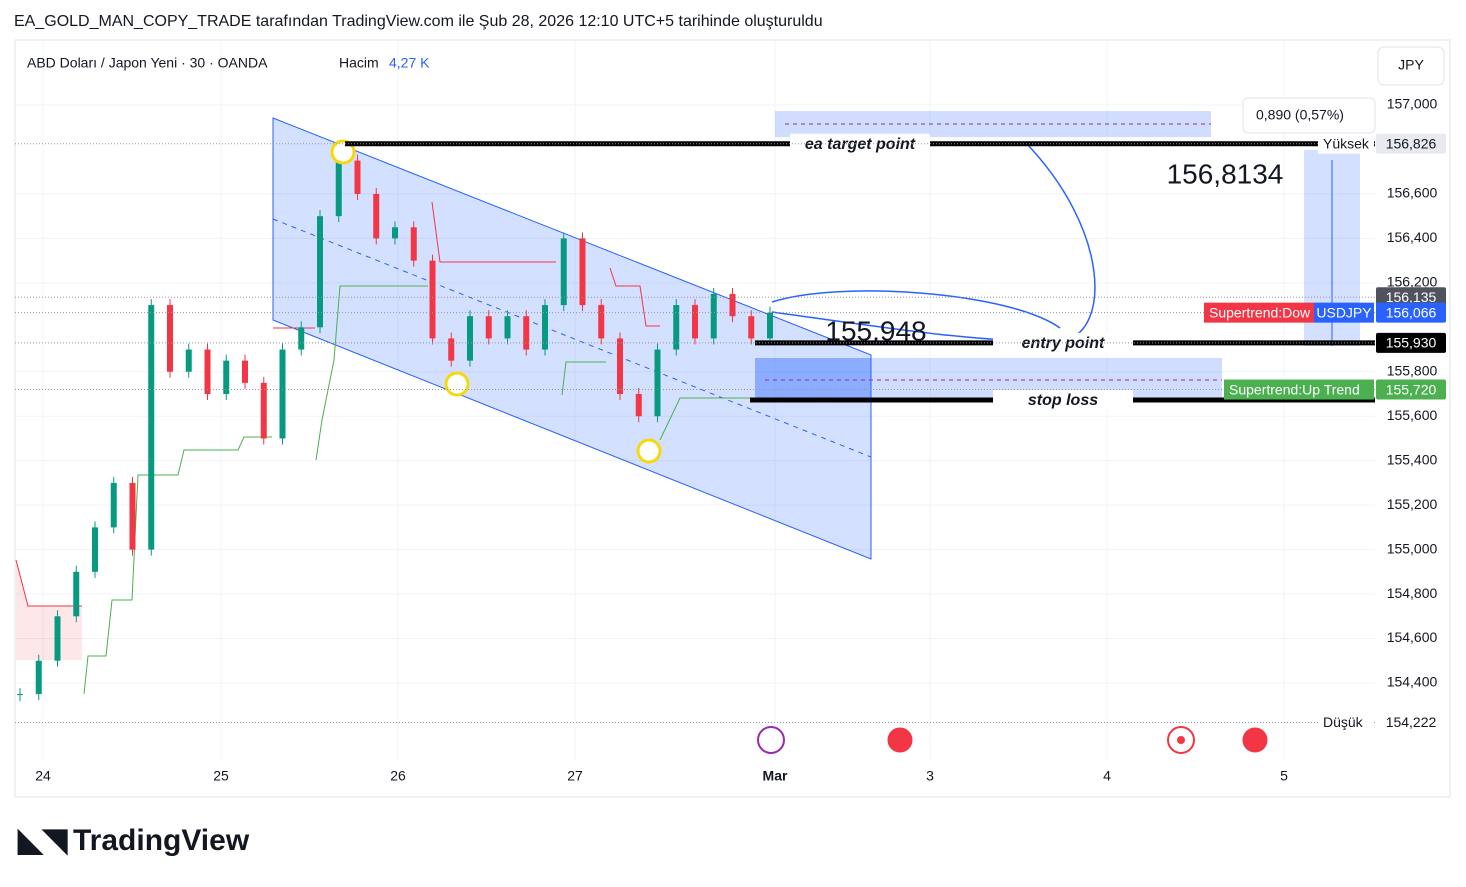 This screenshot has width=1466, height=887. Describe the element at coordinates (1412, 459) in the screenshot. I see `y-tick-label: 155,400` at that location.